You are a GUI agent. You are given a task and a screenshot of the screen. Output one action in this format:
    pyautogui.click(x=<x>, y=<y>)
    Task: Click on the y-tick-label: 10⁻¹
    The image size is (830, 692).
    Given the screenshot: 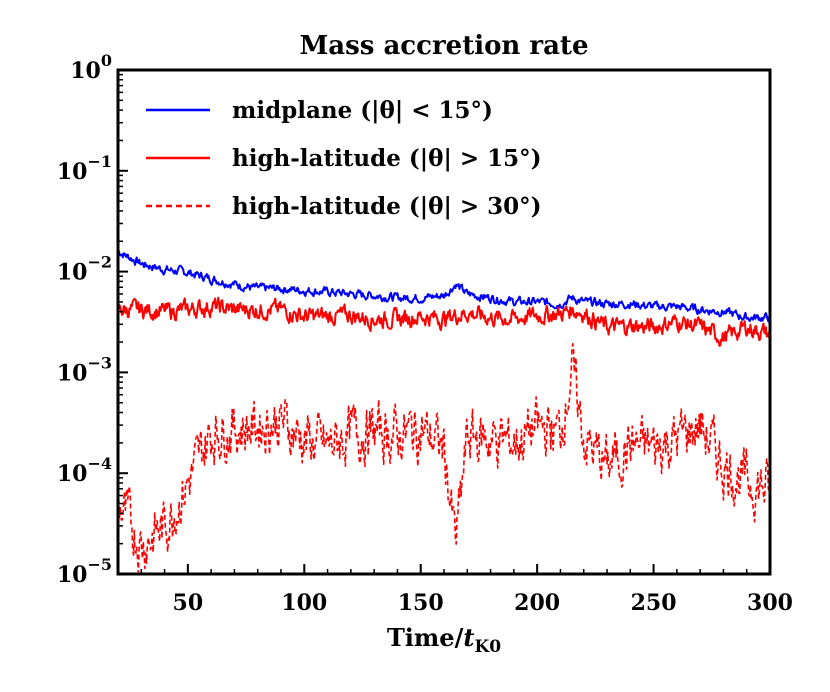 What is the action you would take?
    pyautogui.click(x=84, y=168)
    